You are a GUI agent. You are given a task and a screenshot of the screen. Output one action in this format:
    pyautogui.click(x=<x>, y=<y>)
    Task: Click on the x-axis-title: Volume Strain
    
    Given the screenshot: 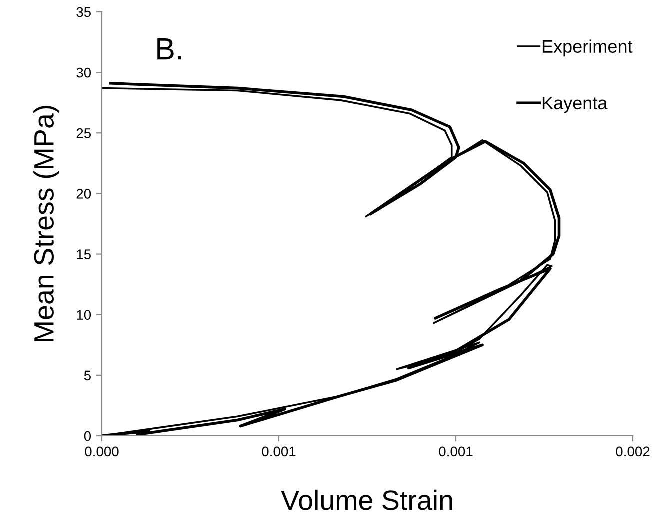 What is the action you would take?
    pyautogui.click(x=366, y=500)
    